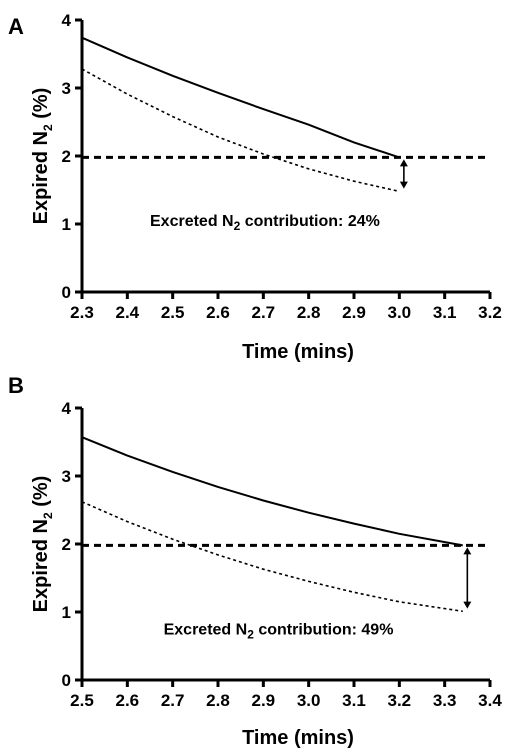  I want to click on annotation-text: Excreted N2 contribution: 24%, so click(265, 223).